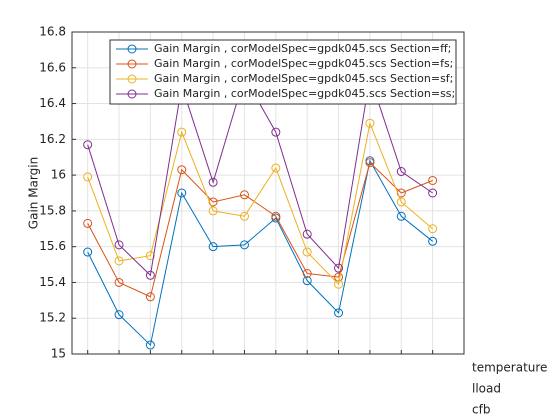 This screenshot has height=420, width=560. What do you see at coordinates (509, 368) in the screenshot?
I see `x-row-label: temperature` at bounding box center [509, 368].